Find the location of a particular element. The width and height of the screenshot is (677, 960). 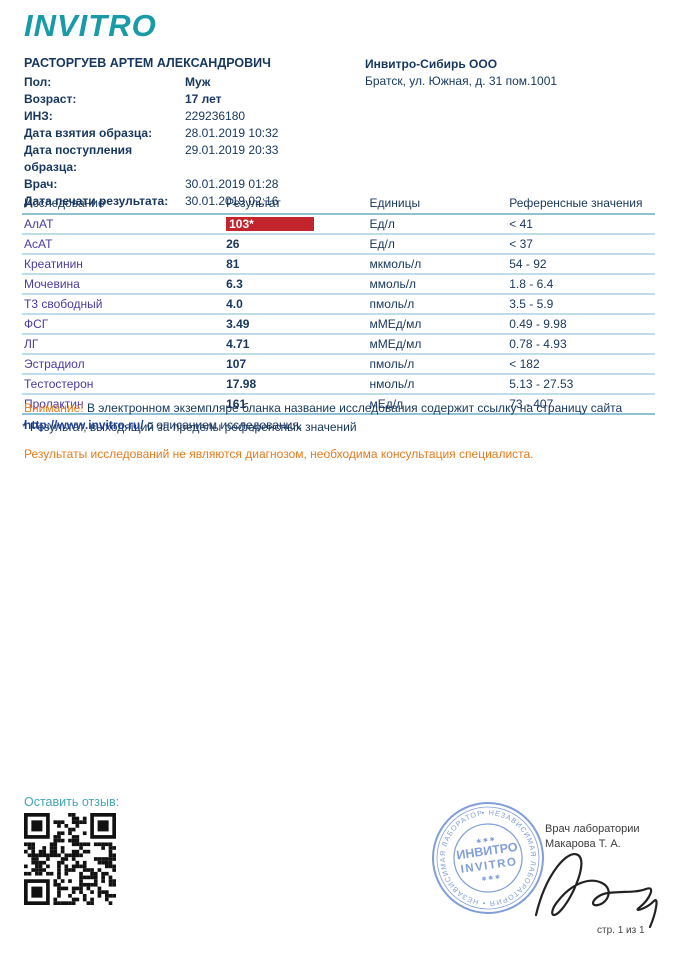

organization-name: Инвитро-Сибирь ООО is located at coordinates (431, 64).